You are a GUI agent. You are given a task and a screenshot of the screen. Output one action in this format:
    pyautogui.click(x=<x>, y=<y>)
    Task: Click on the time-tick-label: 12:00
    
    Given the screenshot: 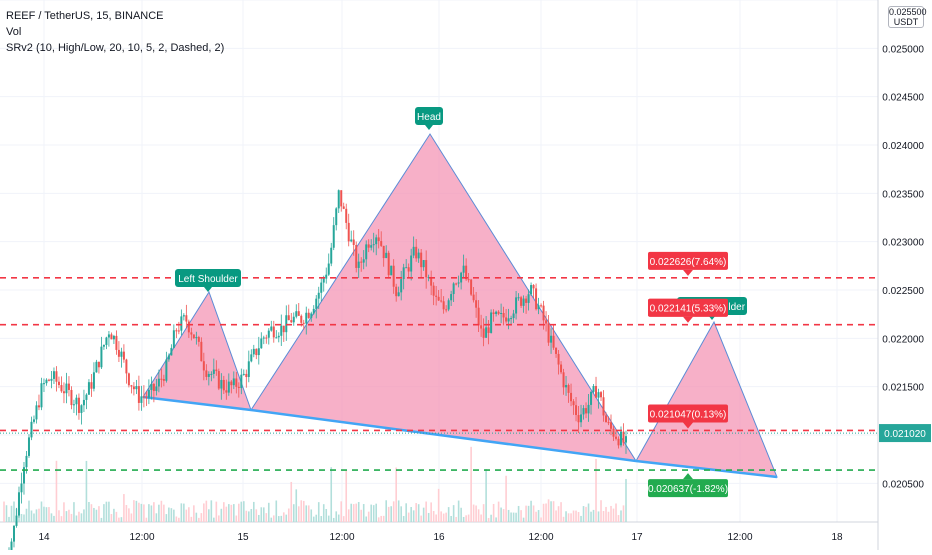 What is the action you would take?
    pyautogui.click(x=341, y=537)
    